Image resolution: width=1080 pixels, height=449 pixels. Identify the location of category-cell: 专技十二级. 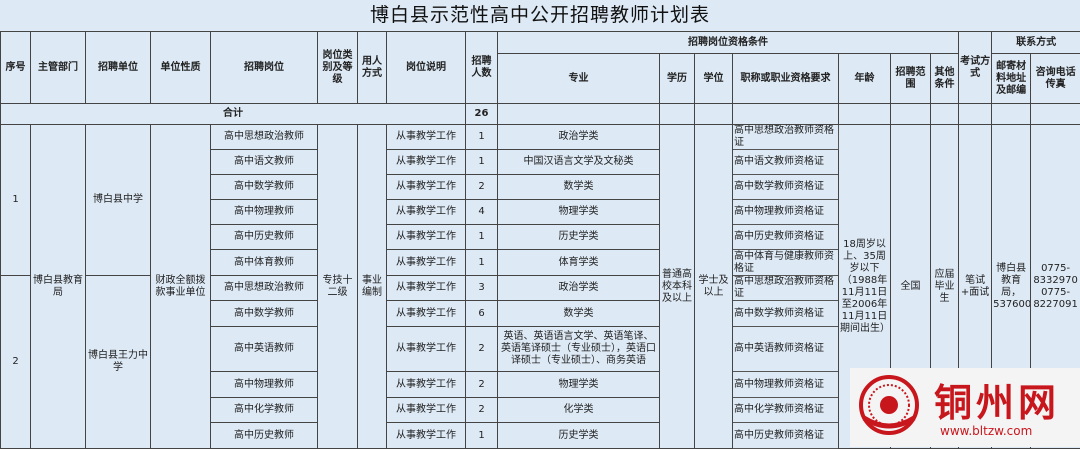
(338, 287).